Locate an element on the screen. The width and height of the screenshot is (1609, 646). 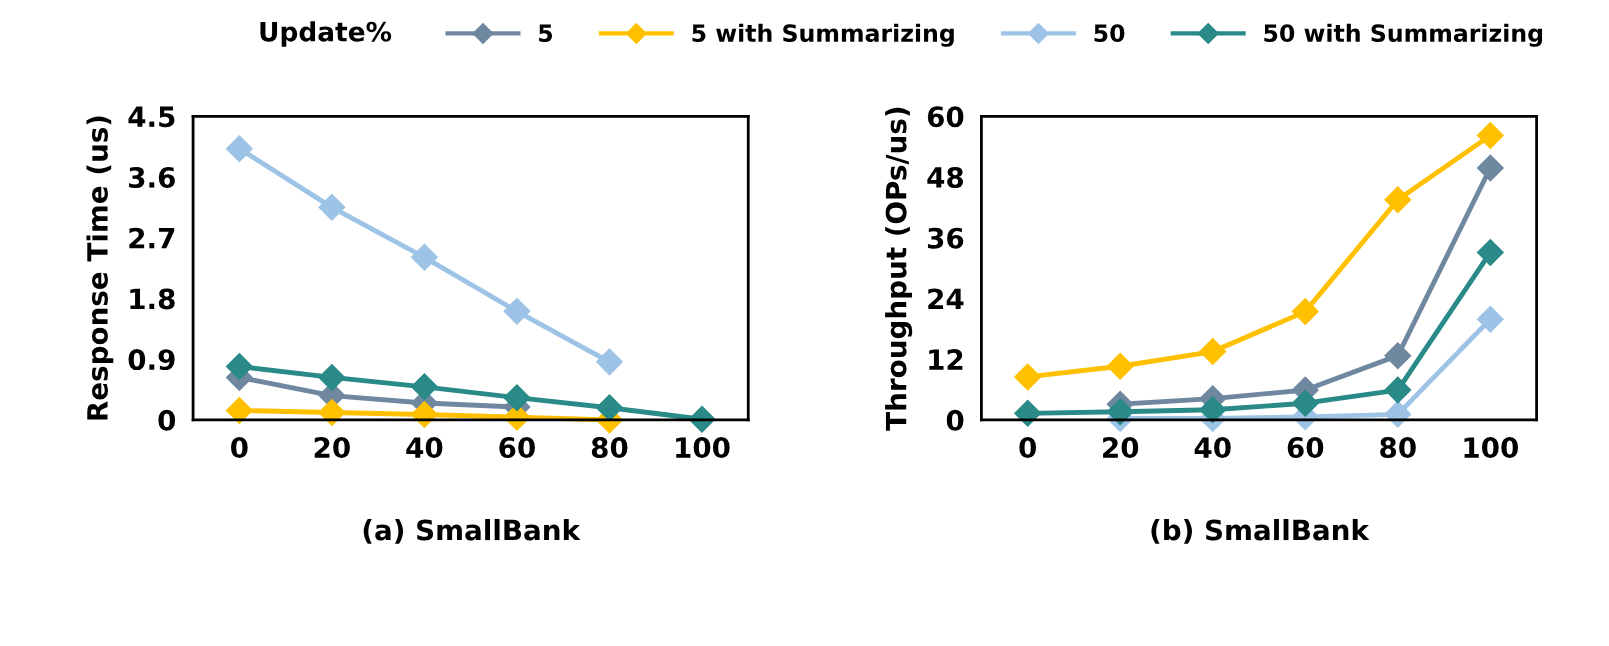
y-axis-title: Throughput (OPs/us) is located at coordinates (899, 269).